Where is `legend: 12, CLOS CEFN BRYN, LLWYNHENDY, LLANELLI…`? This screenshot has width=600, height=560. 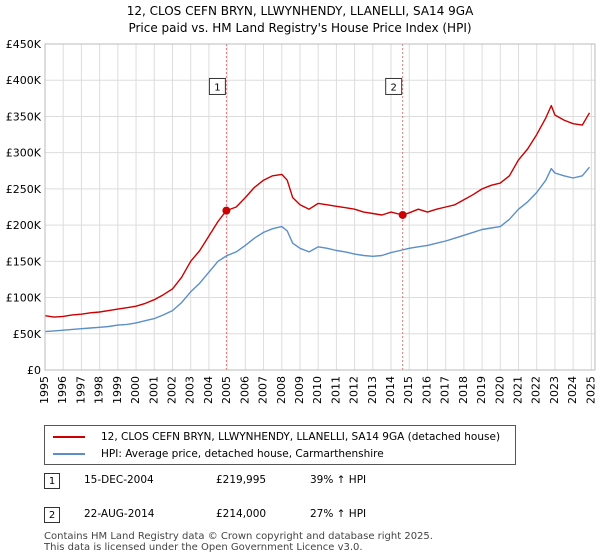
legend: 12, CLOS CEFN BRYN, LLWYNHENDY, LLANELLI… is located at coordinates (280, 445).